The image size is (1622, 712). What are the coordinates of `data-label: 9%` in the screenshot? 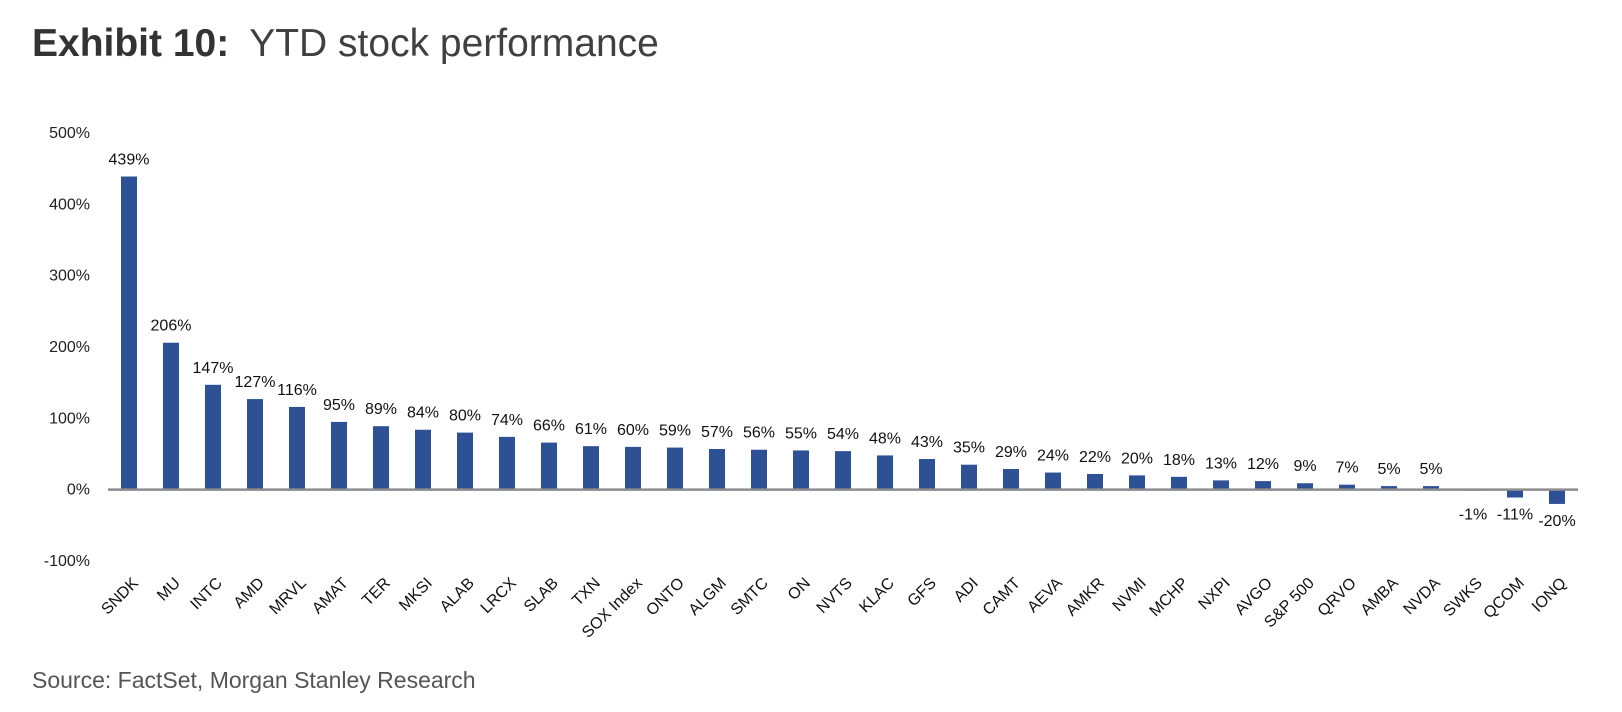 It's located at (1304, 466).